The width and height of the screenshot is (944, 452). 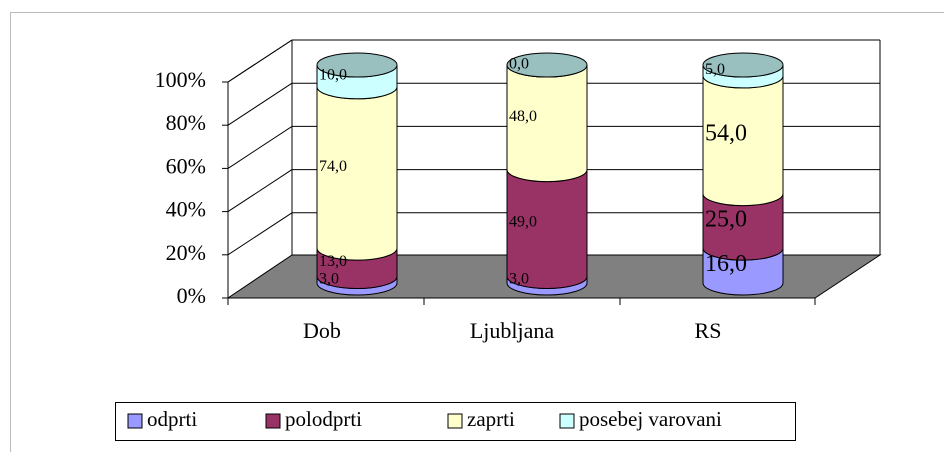 What do you see at coordinates (512, 330) in the screenshot?
I see `x-tick-label: Ljubljana` at bounding box center [512, 330].